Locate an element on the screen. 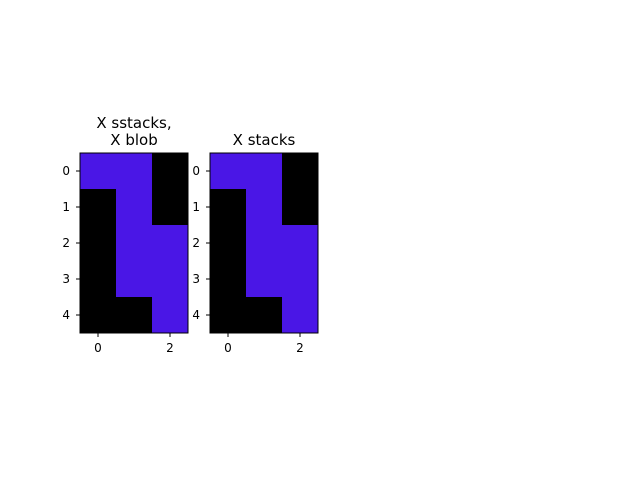 This screenshot has width=640, height=480. heatmap-panel-right: X stacks 0 1 2 3 4 0 2 is located at coordinates (255, 243).